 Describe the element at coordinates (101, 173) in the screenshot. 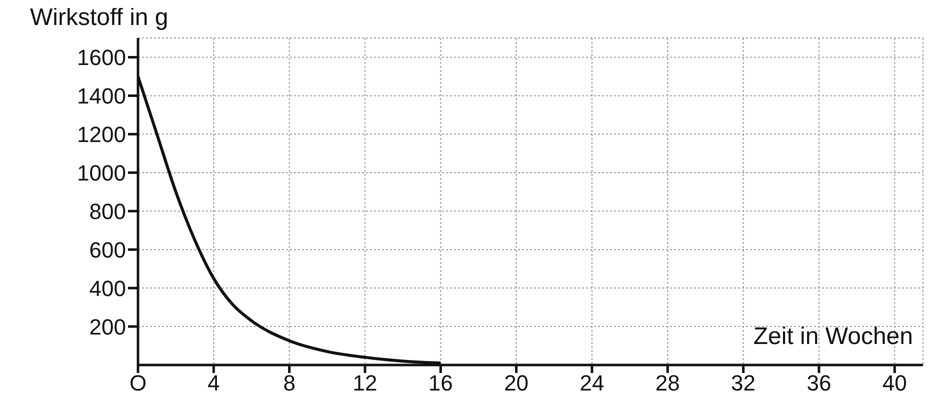

I see `y-tick-label: 1000` at that location.